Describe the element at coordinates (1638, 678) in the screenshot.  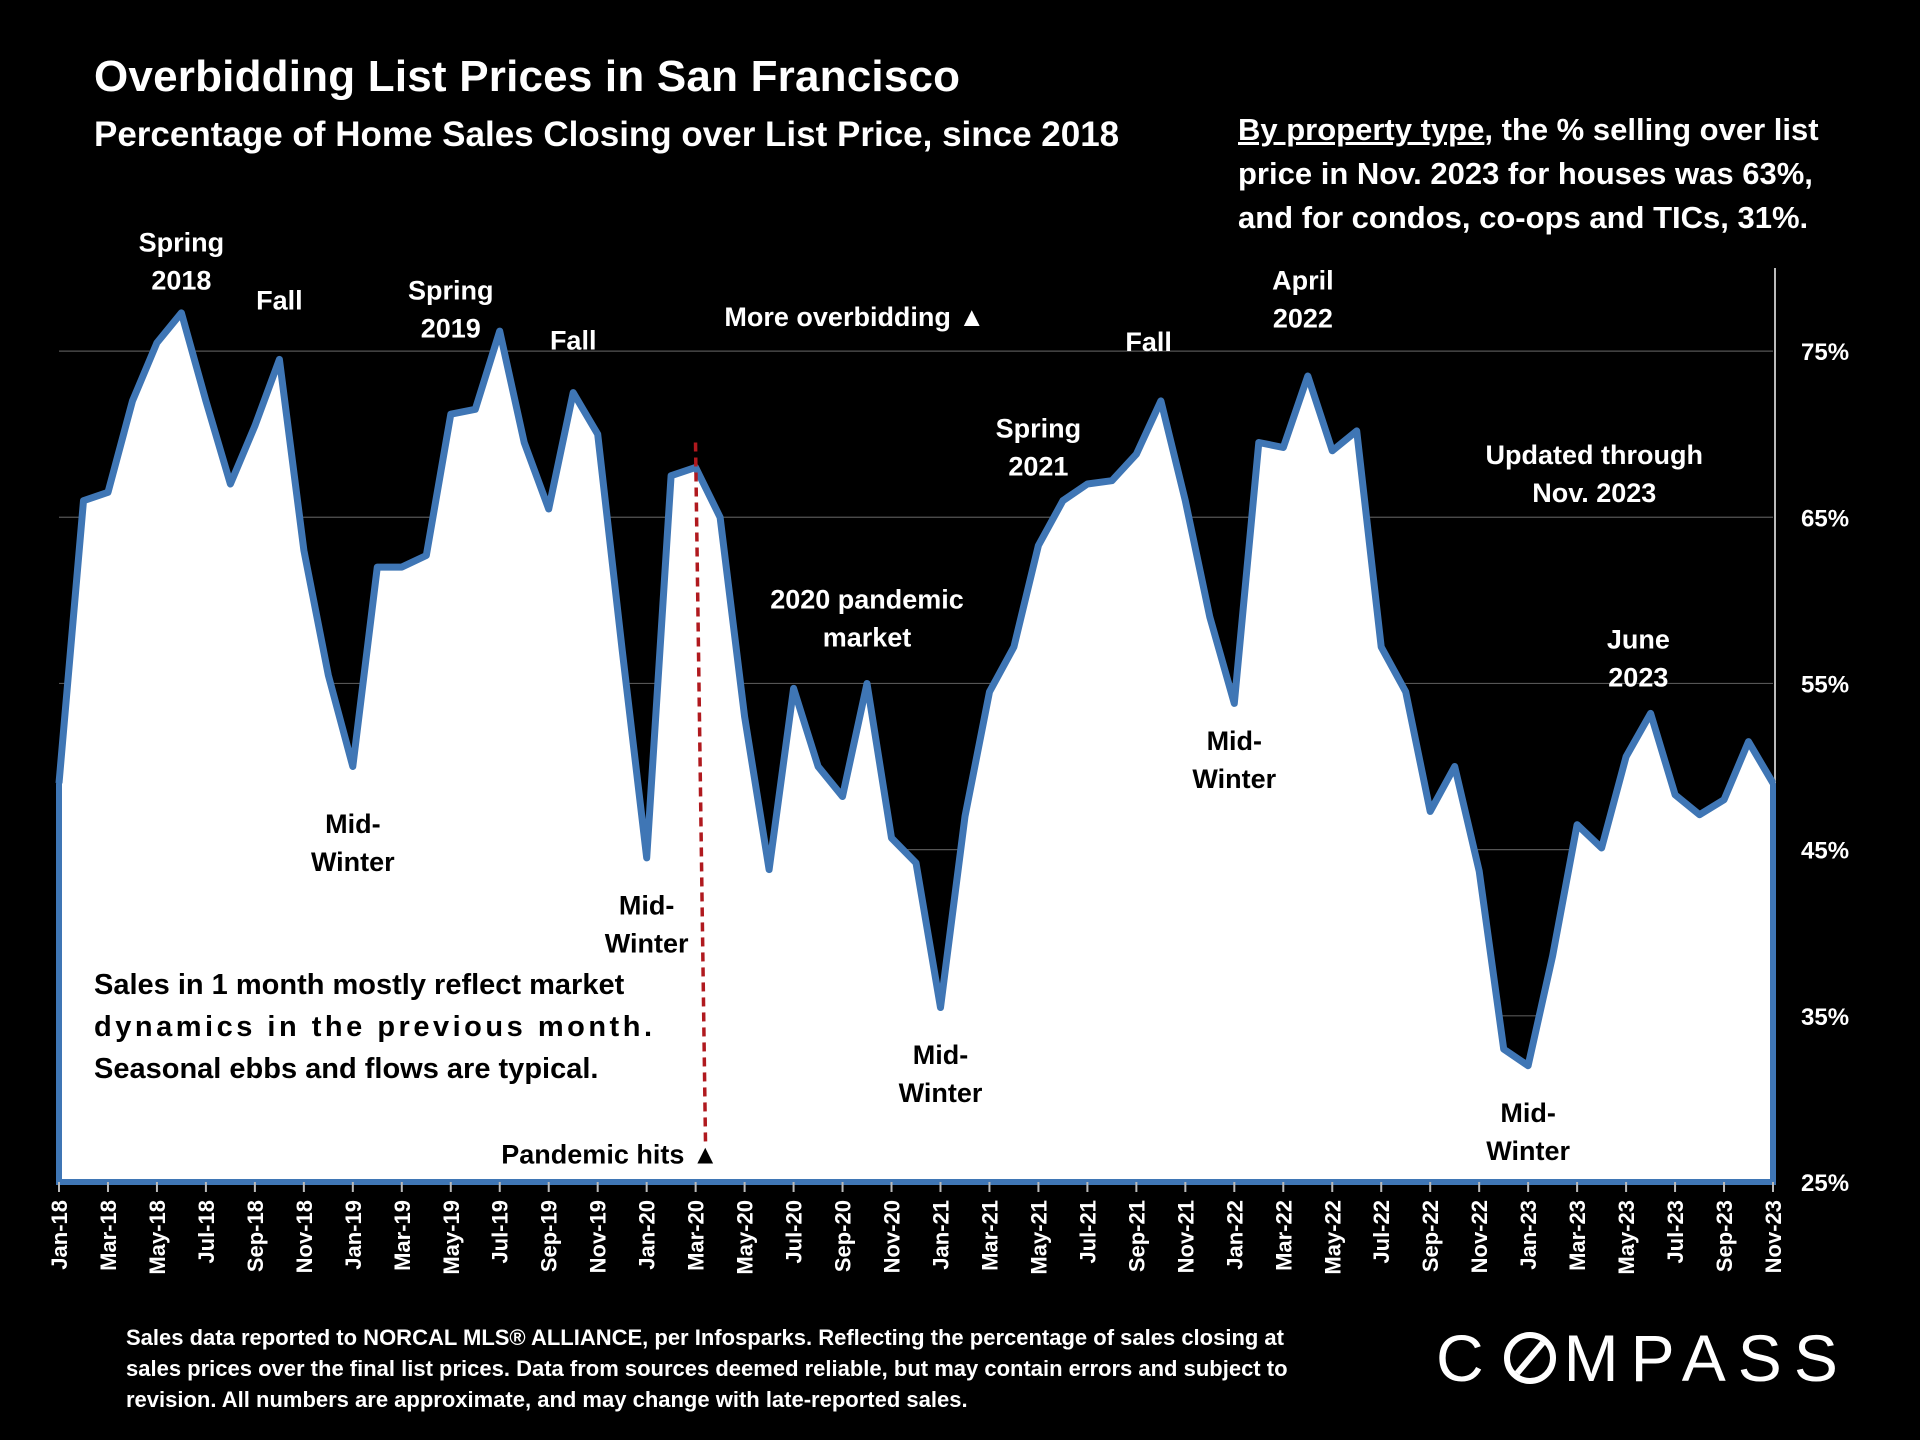
I see `annotation-label: 2023` at that location.